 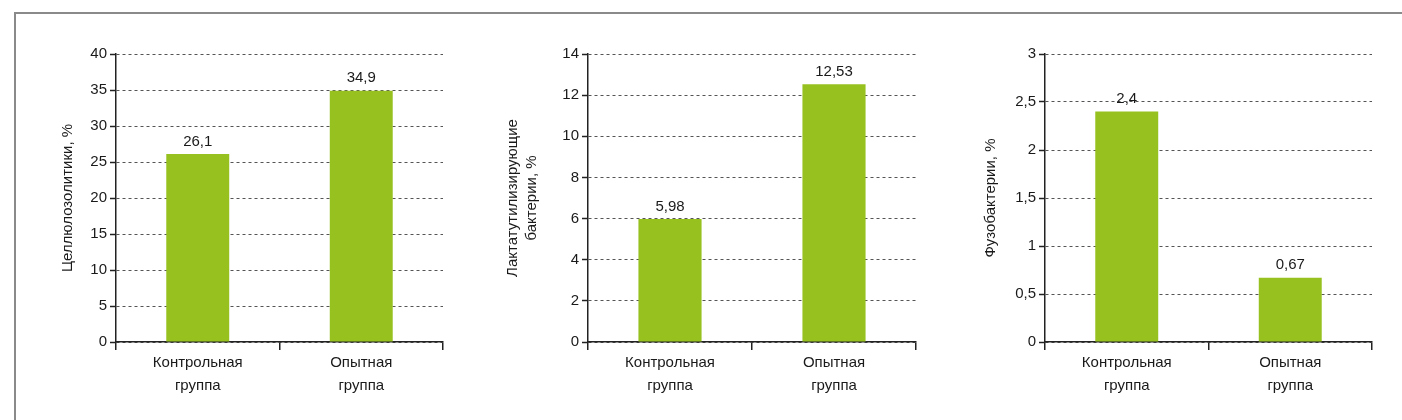 What do you see at coordinates (98, 125) in the screenshot?
I see `y-tick-label: 30` at bounding box center [98, 125].